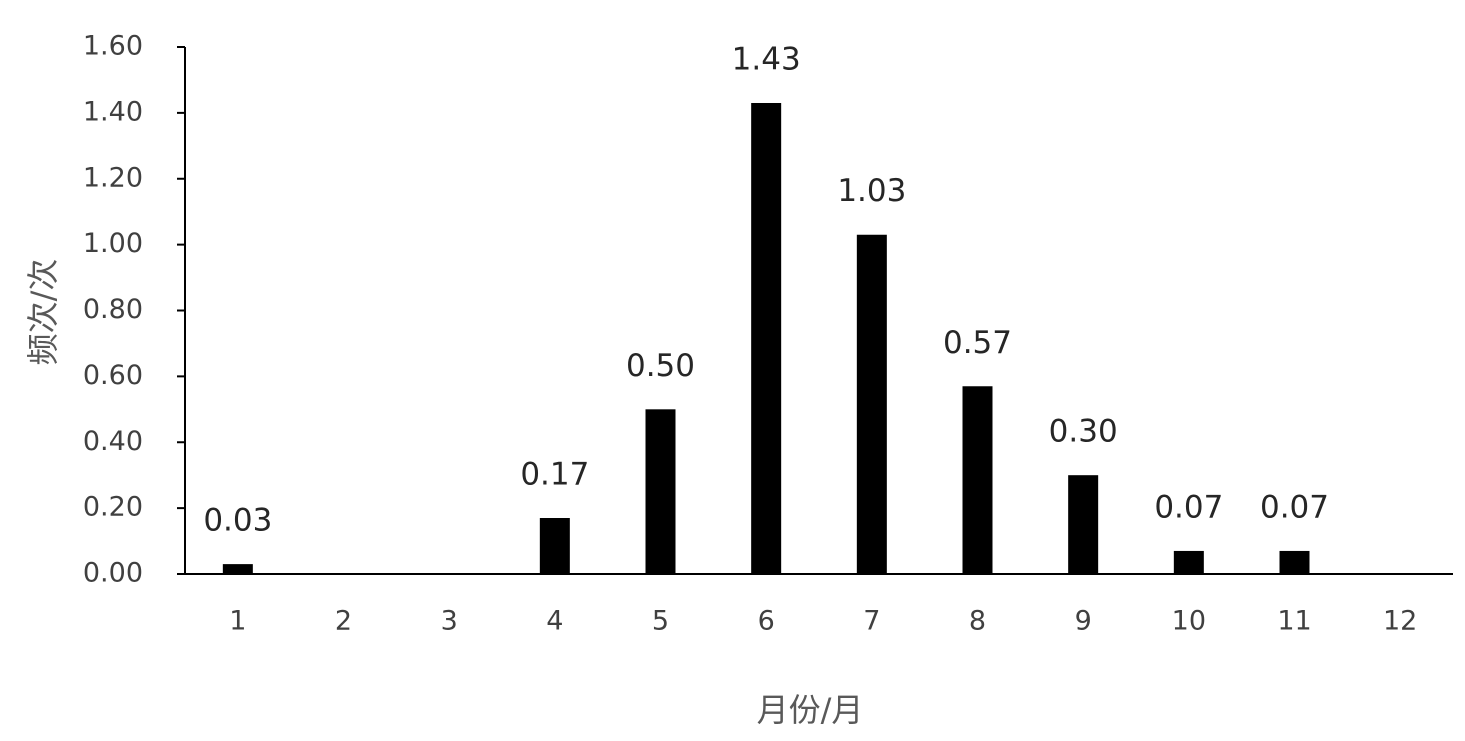 This screenshot has height=741, width=1465. I want to click on data-label: 0.17, so click(554, 475).